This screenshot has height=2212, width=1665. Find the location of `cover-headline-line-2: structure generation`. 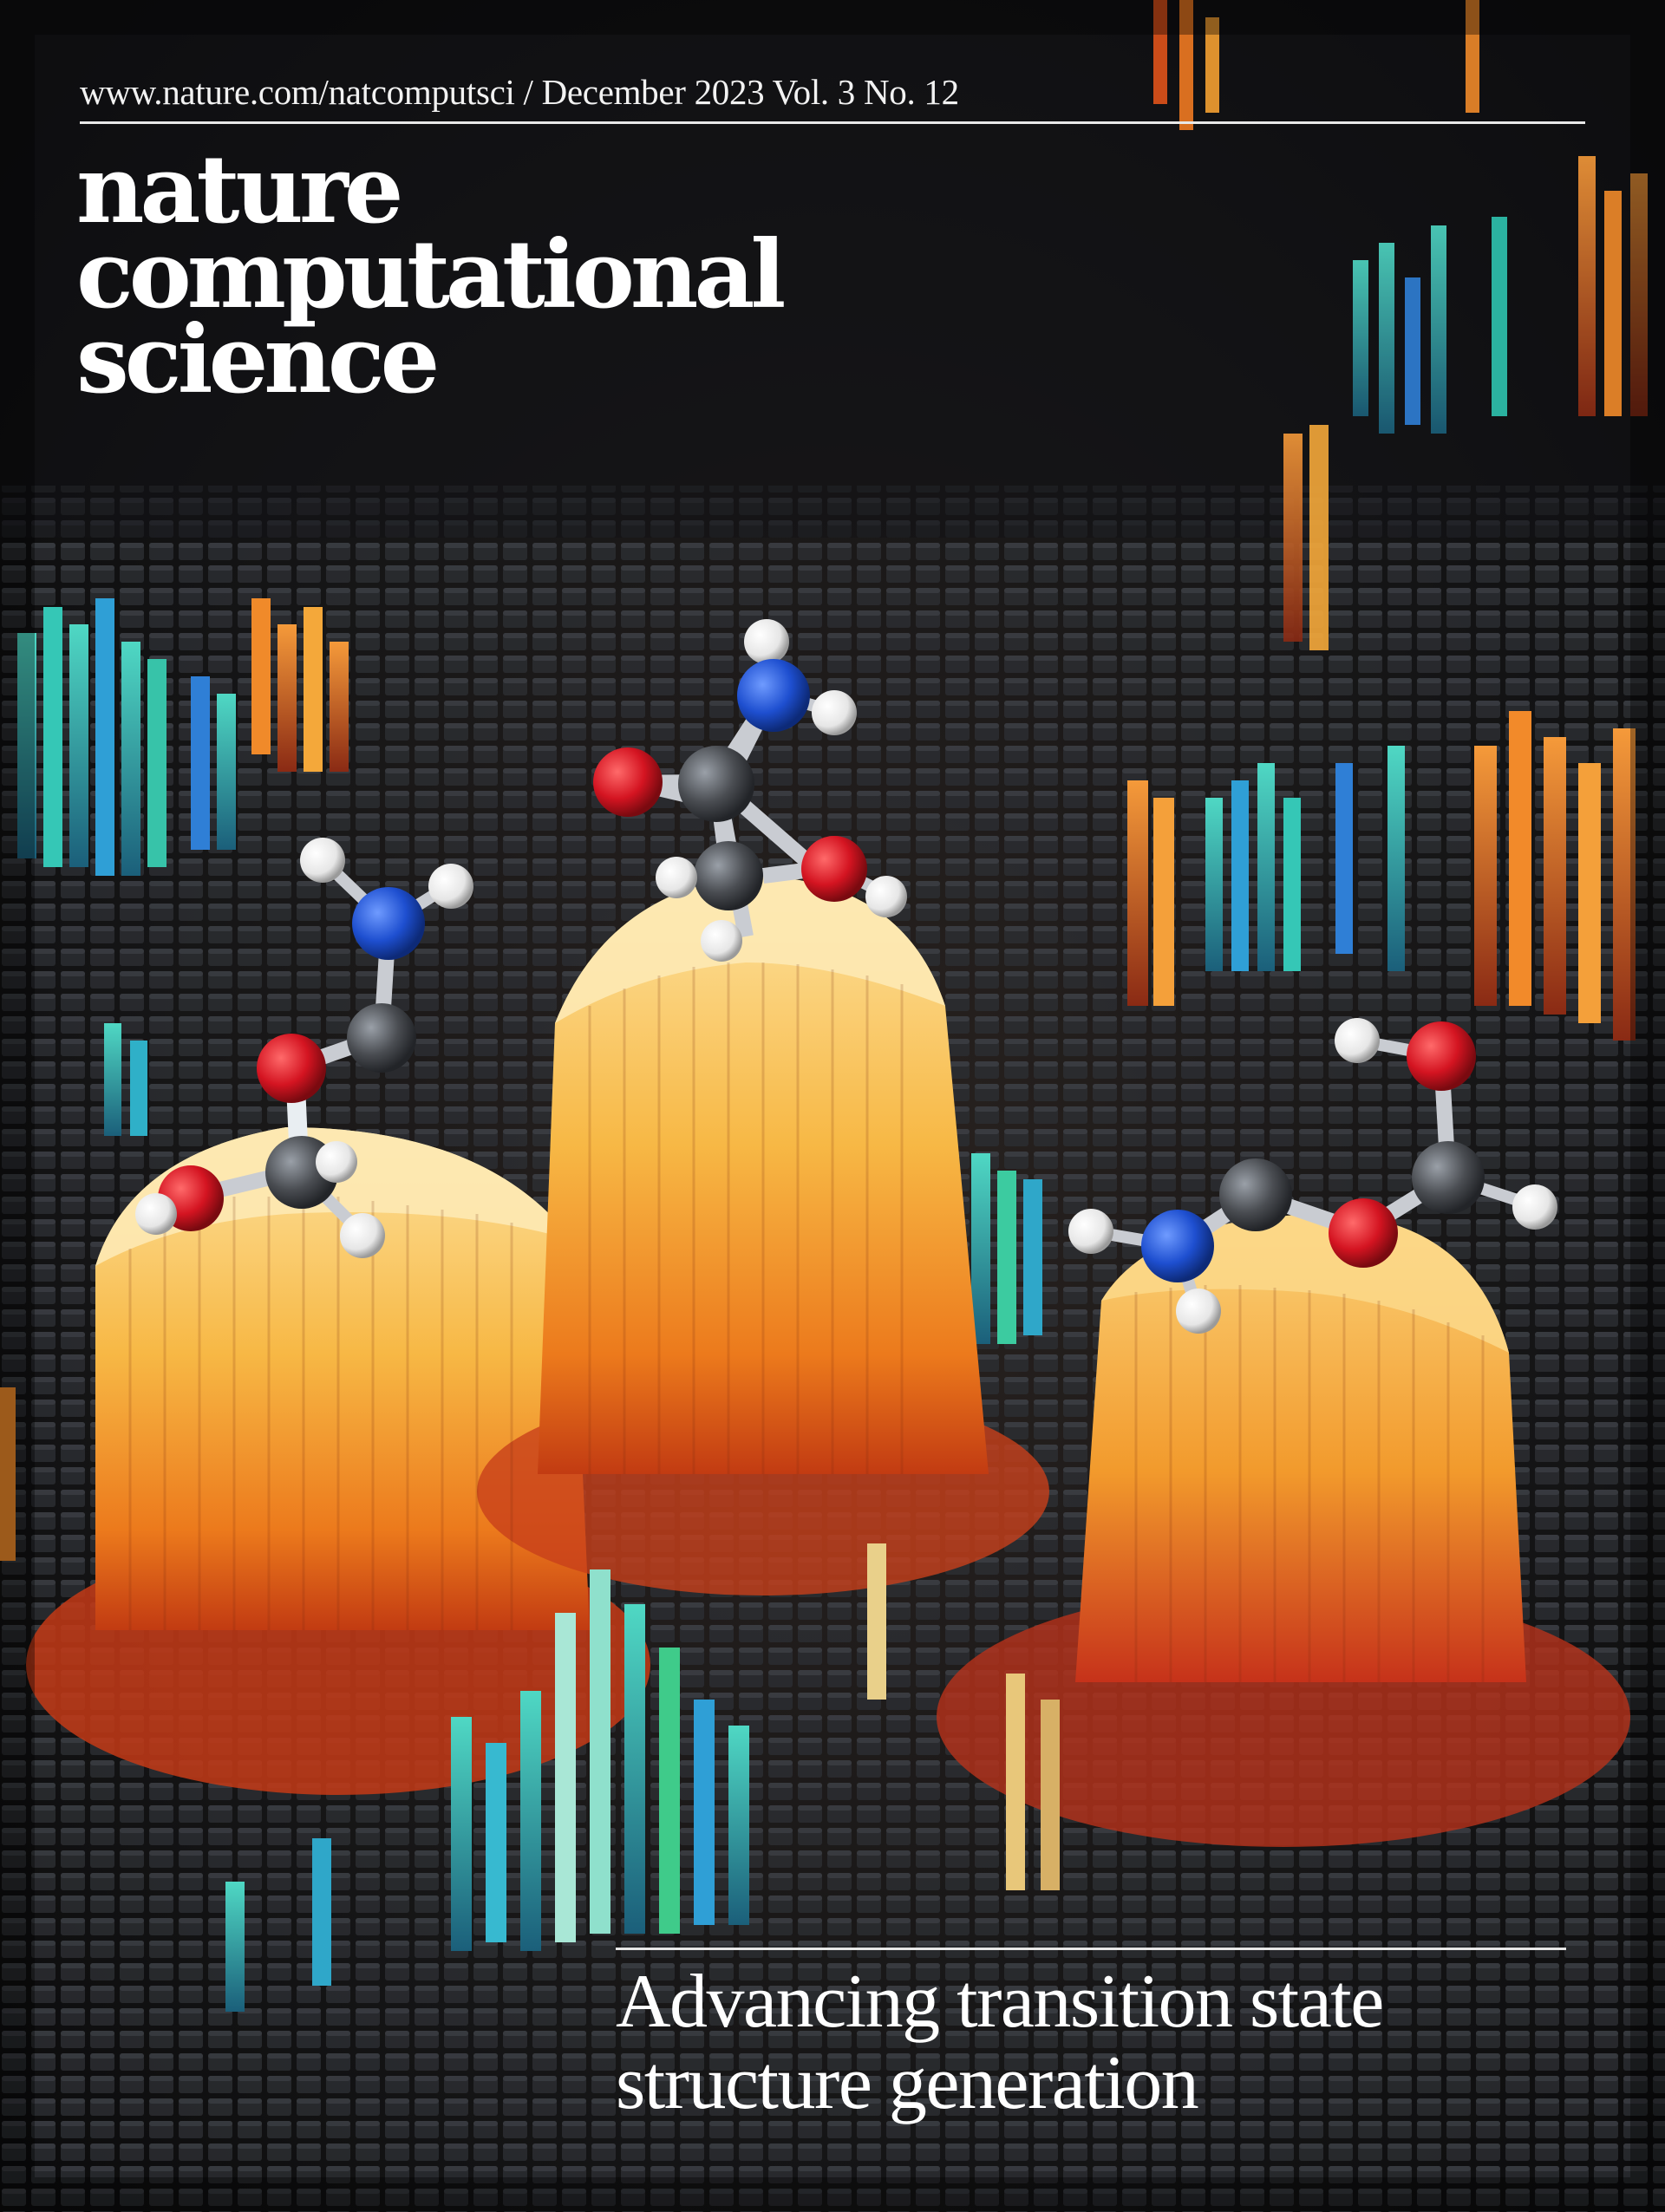

cover-headline-line-2: structure generation is located at coordinates (907, 2083).